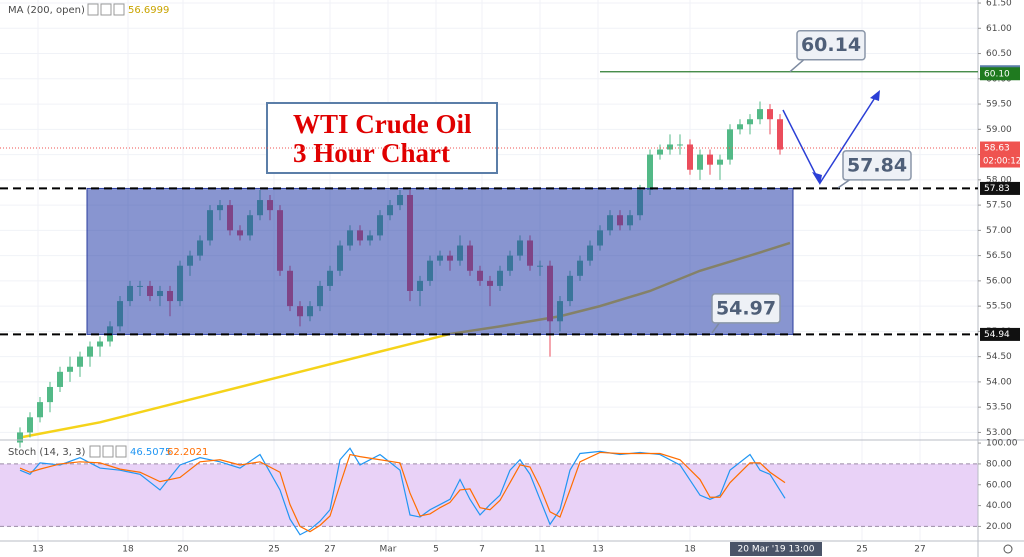 The width and height of the screenshot is (1024, 557). I want to click on price-label: 54.94, so click(997, 335).